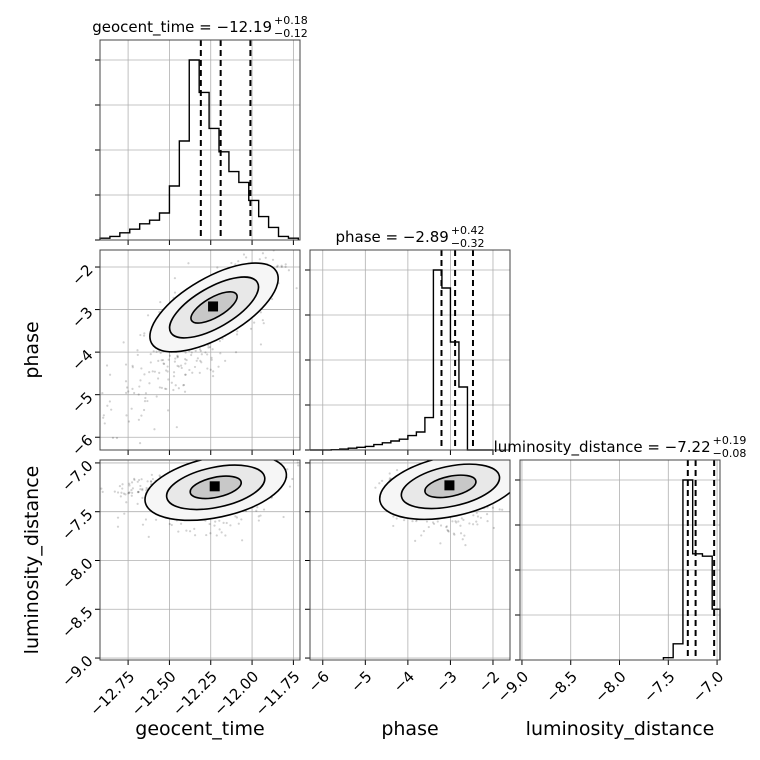  Describe the element at coordinates (32, 349) in the screenshot. I see `y-axis-label-phase: phase` at that location.